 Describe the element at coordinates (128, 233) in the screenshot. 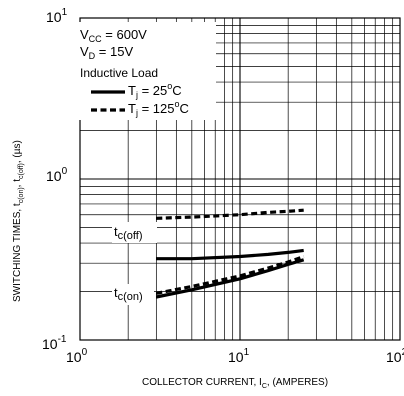

I see `curve-label-tc-off: tc(off)` at that location.